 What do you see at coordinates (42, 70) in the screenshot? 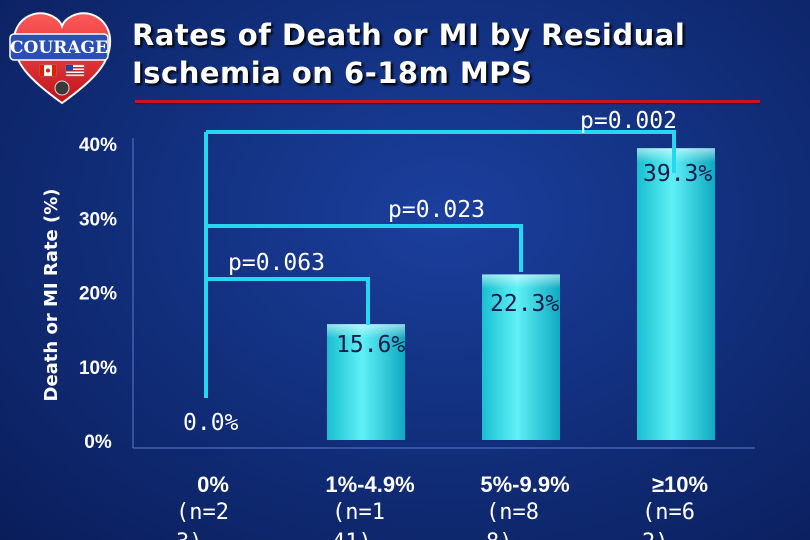
I see `canada-flag-left` at bounding box center [42, 70].